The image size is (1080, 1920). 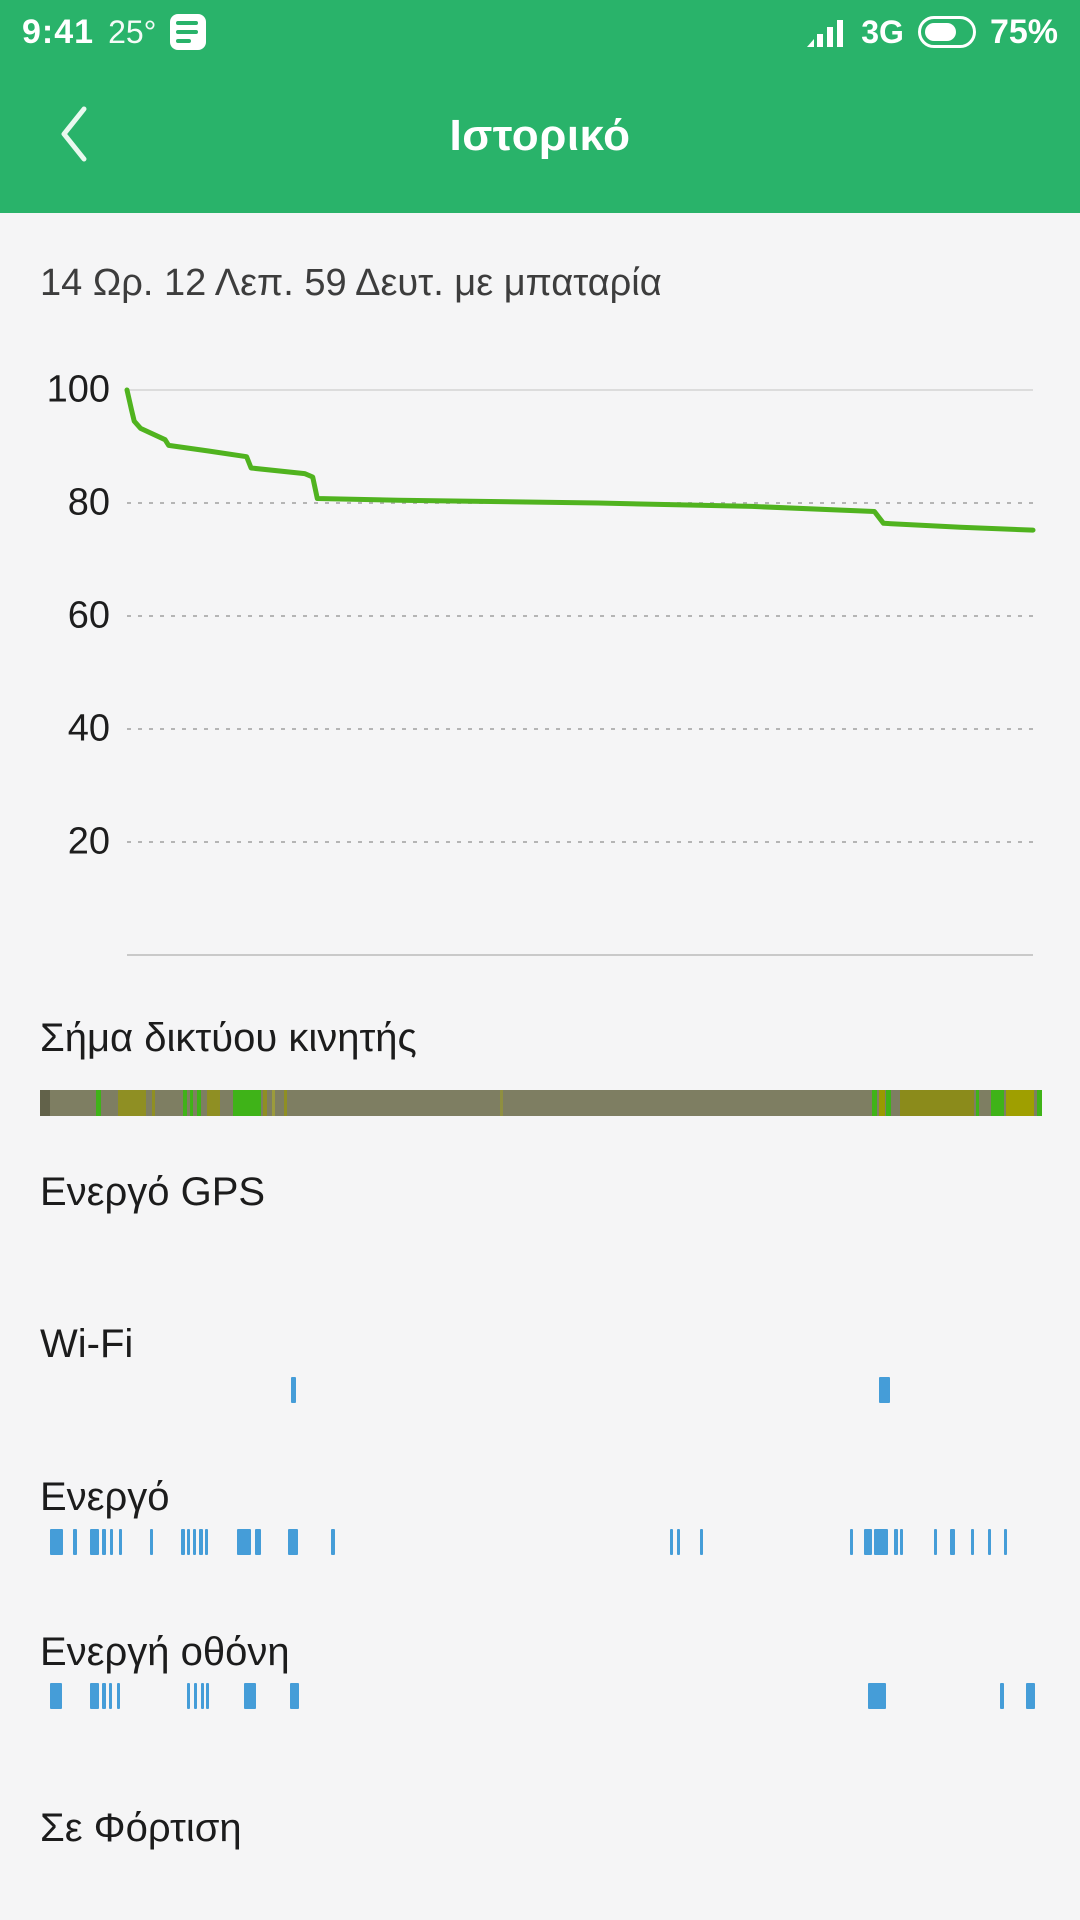 I want to click on section-title-screen-on: Ενεργή οθόνη, so click(x=165, y=1652).